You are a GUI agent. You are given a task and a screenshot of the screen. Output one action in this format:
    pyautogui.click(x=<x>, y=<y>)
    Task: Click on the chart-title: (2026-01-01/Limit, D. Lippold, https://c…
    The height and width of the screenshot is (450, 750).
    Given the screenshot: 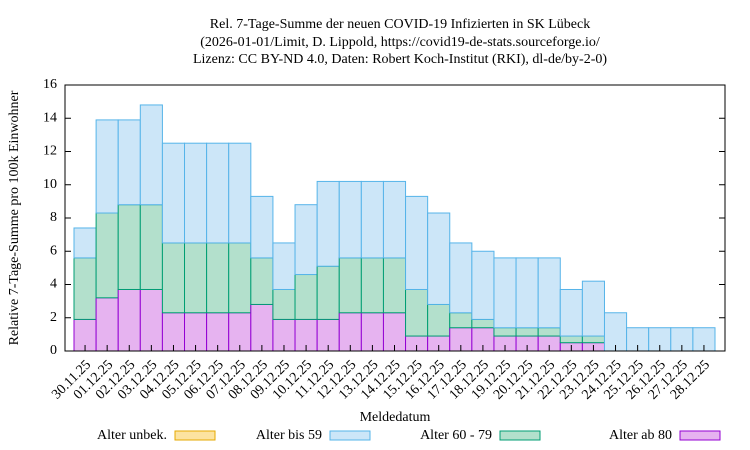 What is the action you would take?
    pyautogui.click(x=400, y=42)
    